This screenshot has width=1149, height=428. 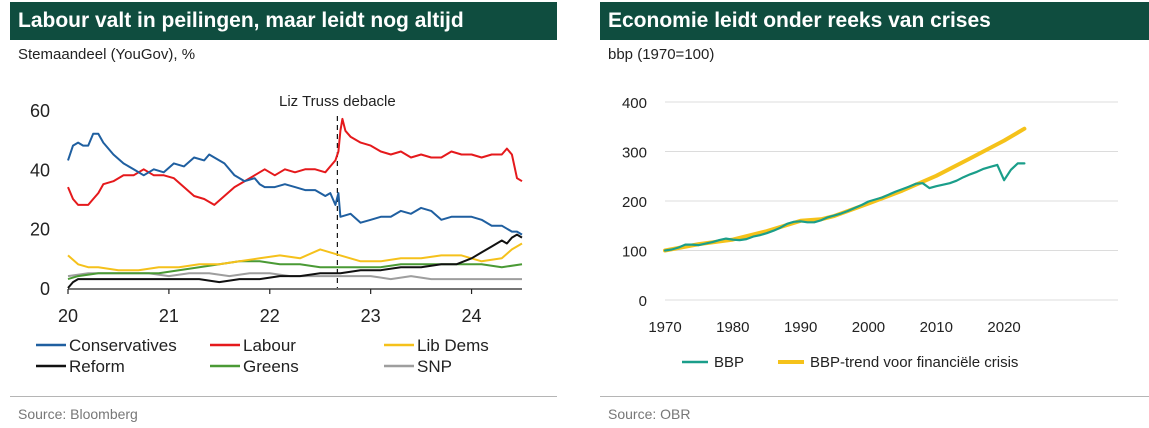 I want to click on x-tick-label: 1990, so click(x=800, y=327).